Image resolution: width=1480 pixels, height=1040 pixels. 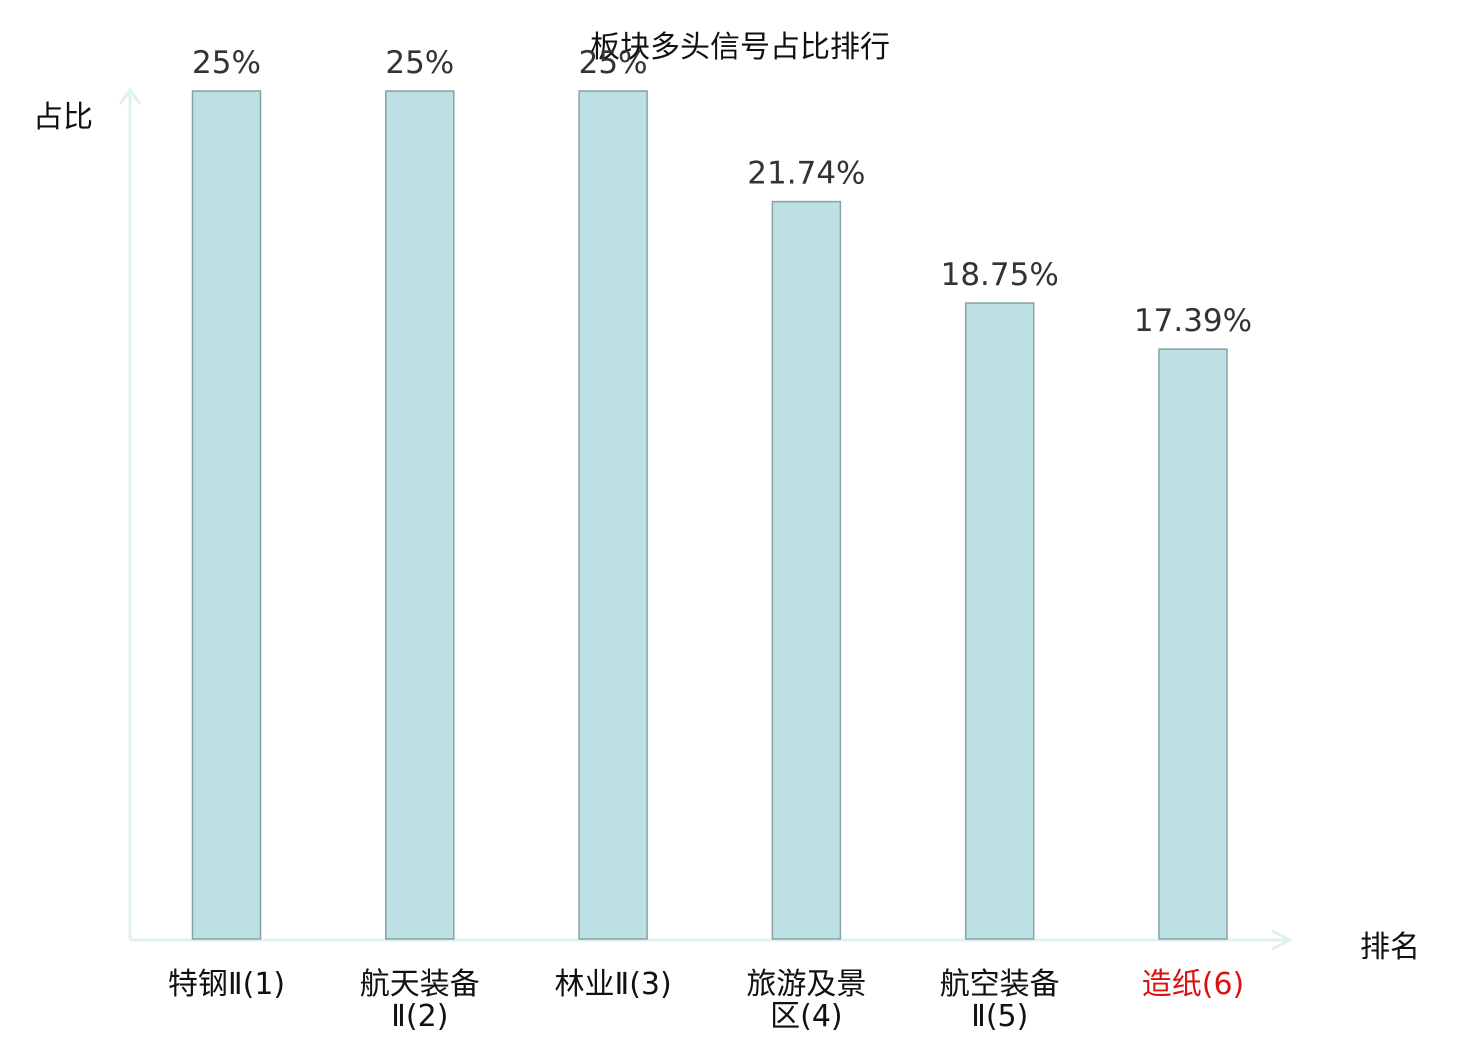 What do you see at coordinates (226, 984) in the screenshot?
I see `category-label: 特钢Ⅱ(1)` at bounding box center [226, 984].